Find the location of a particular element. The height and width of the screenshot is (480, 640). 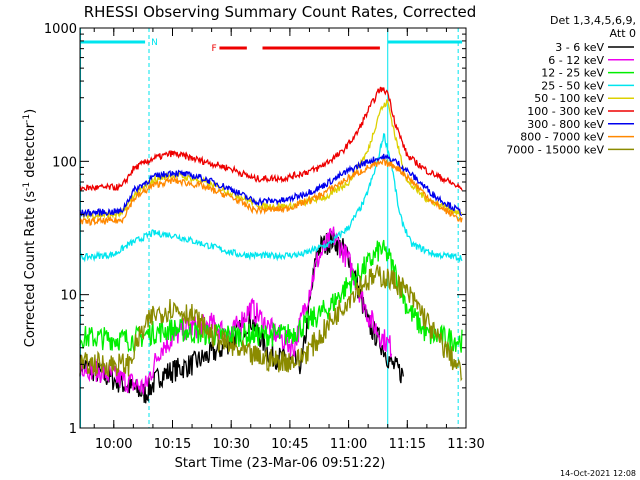

y-axis-label-main: Corrected Count Rate (s is located at coordinates (30, 269).